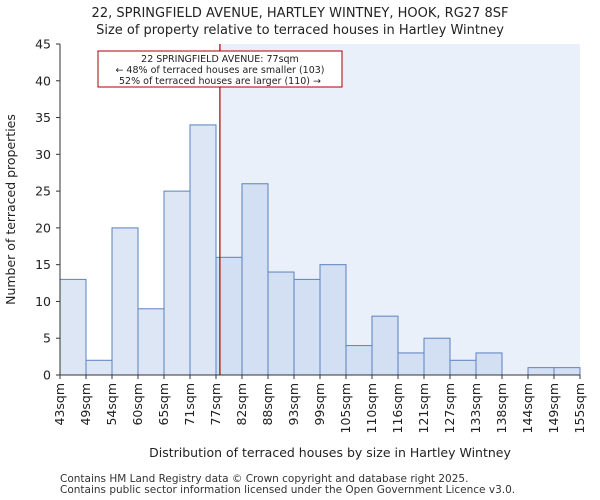 The width and height of the screenshot is (600, 500). I want to click on y-tick-label: 0, so click(47, 375).